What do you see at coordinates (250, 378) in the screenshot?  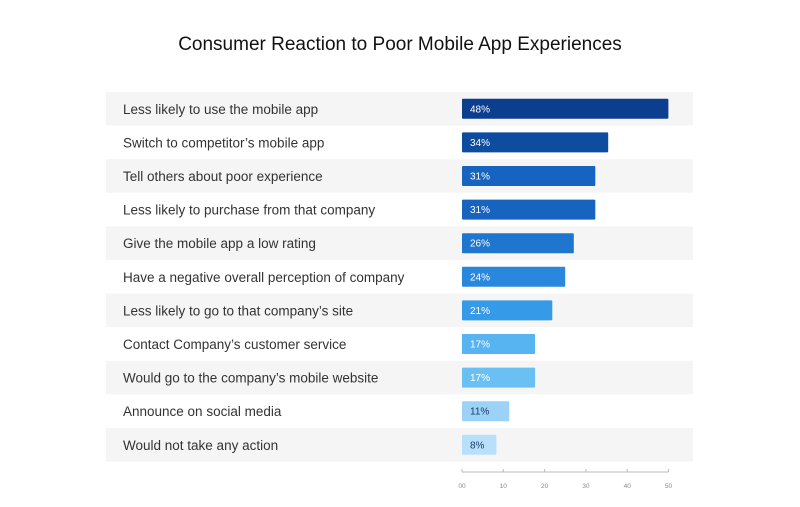 I see `category-label: Would go to the company’s mobile website` at bounding box center [250, 378].